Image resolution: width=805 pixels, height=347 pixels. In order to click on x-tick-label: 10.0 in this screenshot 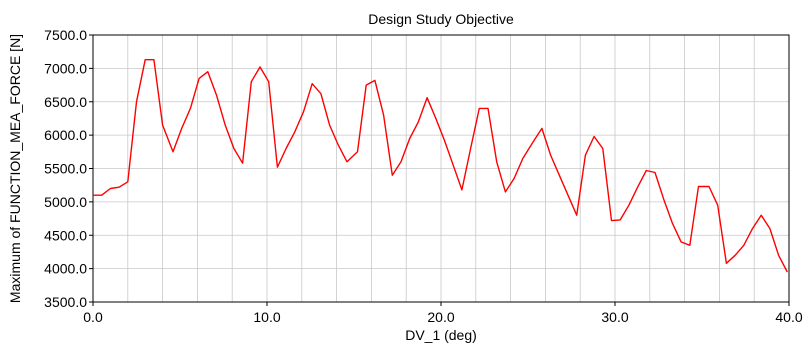, I will do `click(266, 317)`.